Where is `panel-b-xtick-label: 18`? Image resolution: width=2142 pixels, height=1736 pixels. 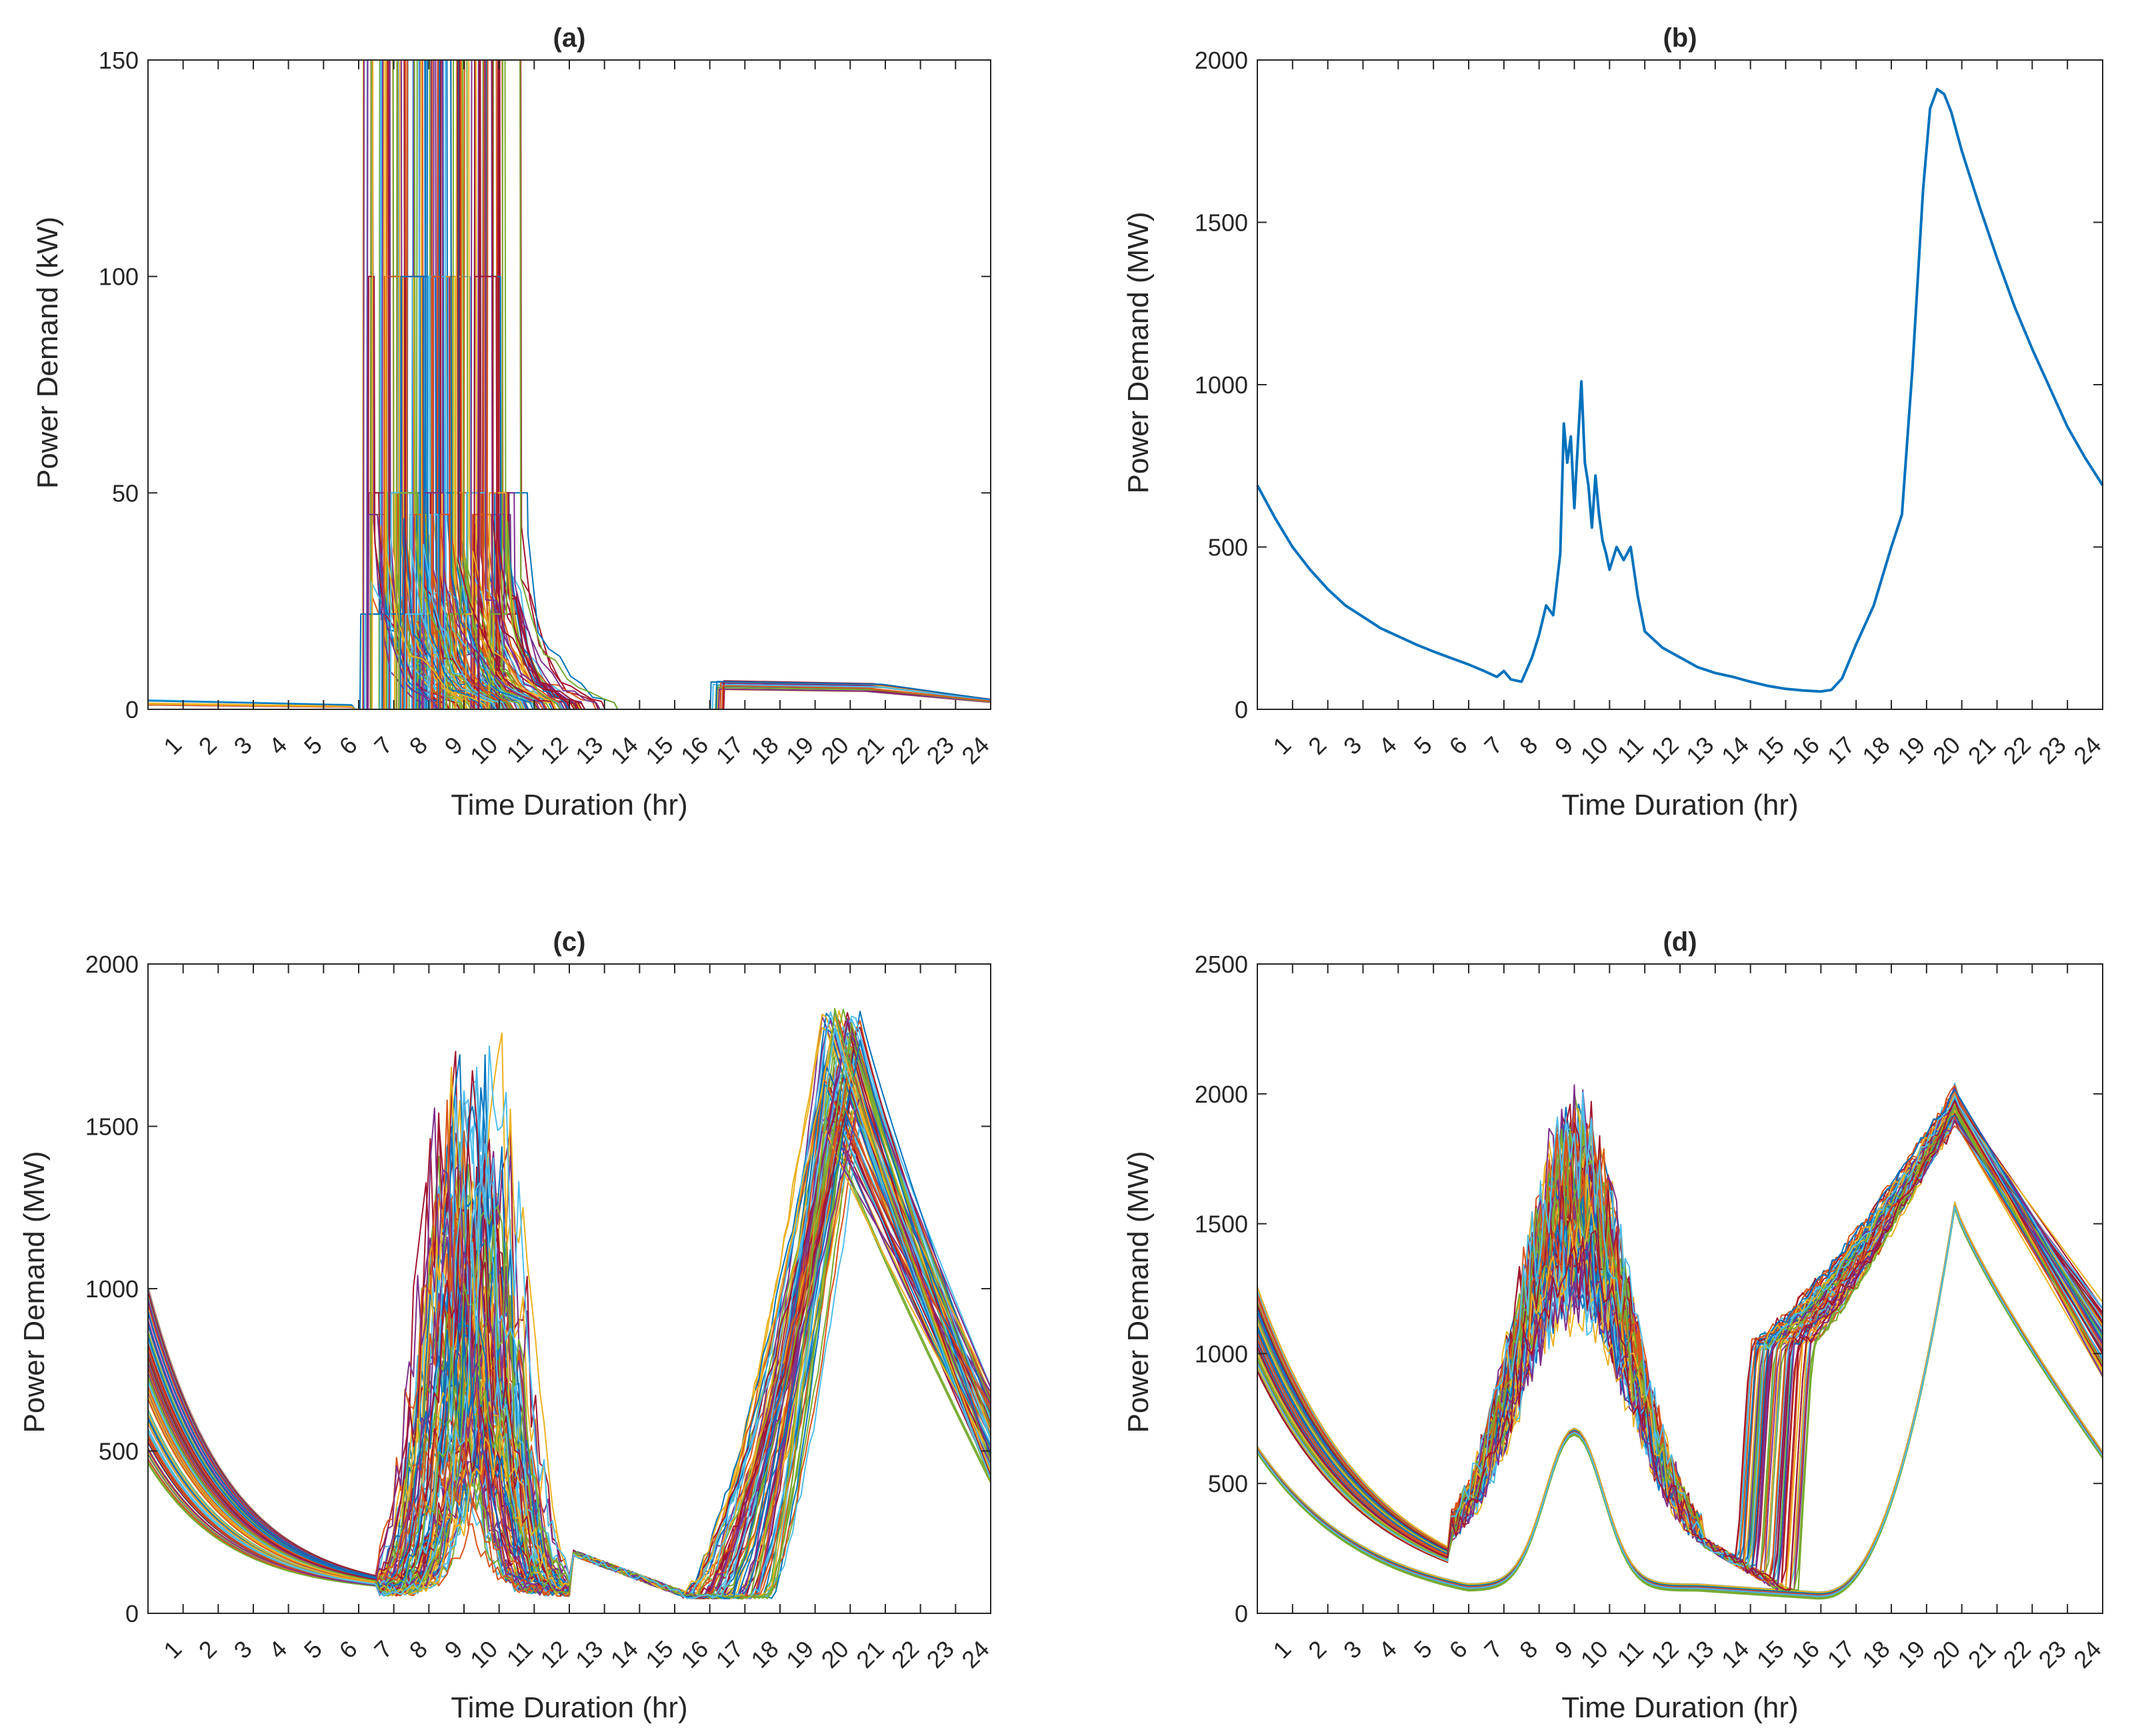
panel-b-xtick-label: 18 is located at coordinates (1876, 750).